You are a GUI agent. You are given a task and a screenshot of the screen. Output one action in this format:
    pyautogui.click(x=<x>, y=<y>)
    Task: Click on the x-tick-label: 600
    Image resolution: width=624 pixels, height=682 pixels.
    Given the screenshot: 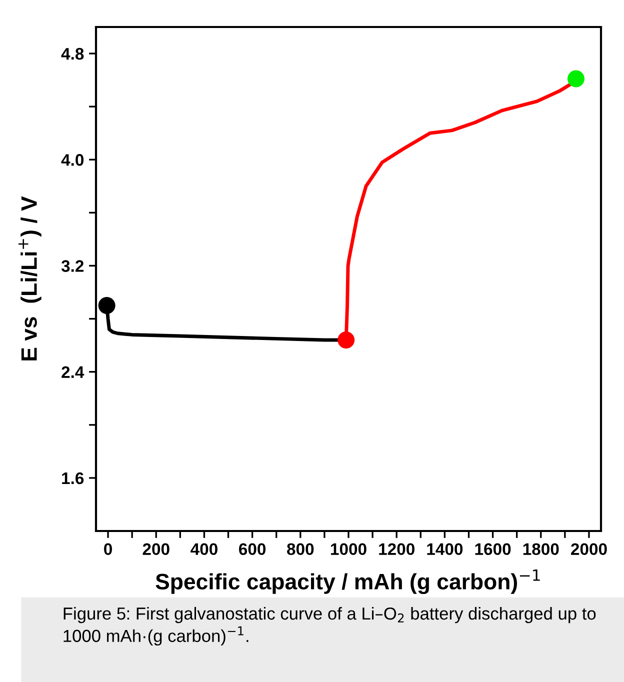 What is the action you would take?
    pyautogui.click(x=252, y=549)
    